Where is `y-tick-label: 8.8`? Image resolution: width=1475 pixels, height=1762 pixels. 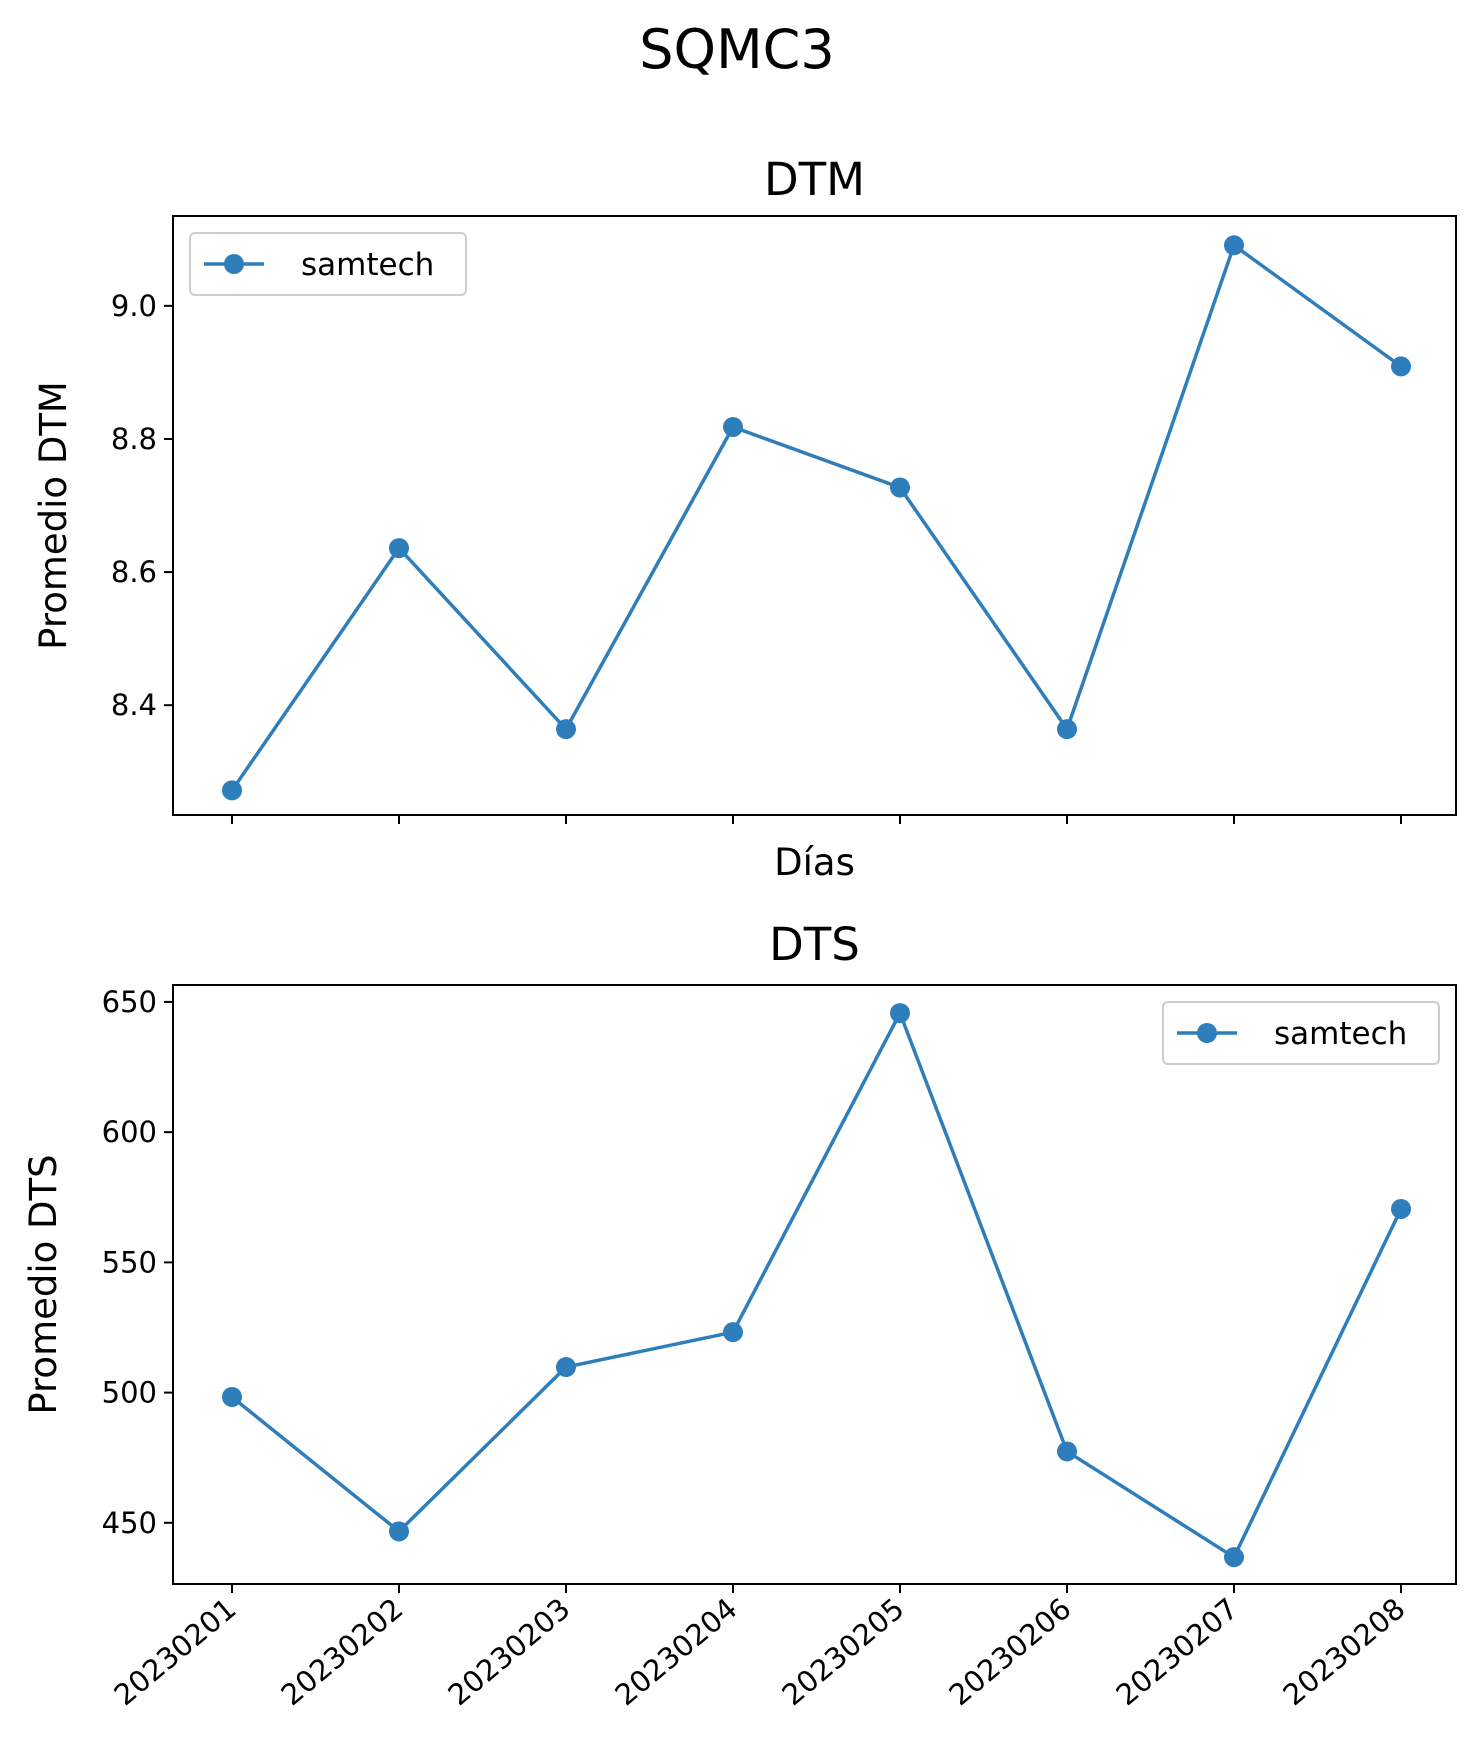
y-tick-label: 8.8 is located at coordinates (134, 439).